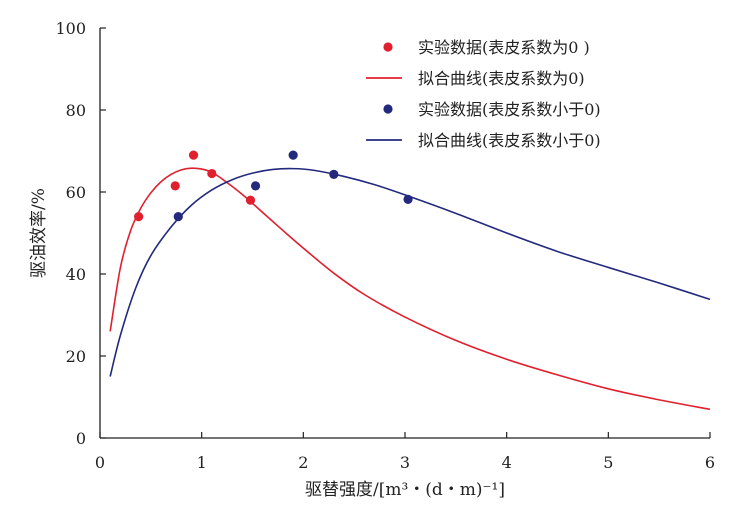  What do you see at coordinates (76, 110) in the screenshot?
I see `y-tick-label: 80` at bounding box center [76, 110].